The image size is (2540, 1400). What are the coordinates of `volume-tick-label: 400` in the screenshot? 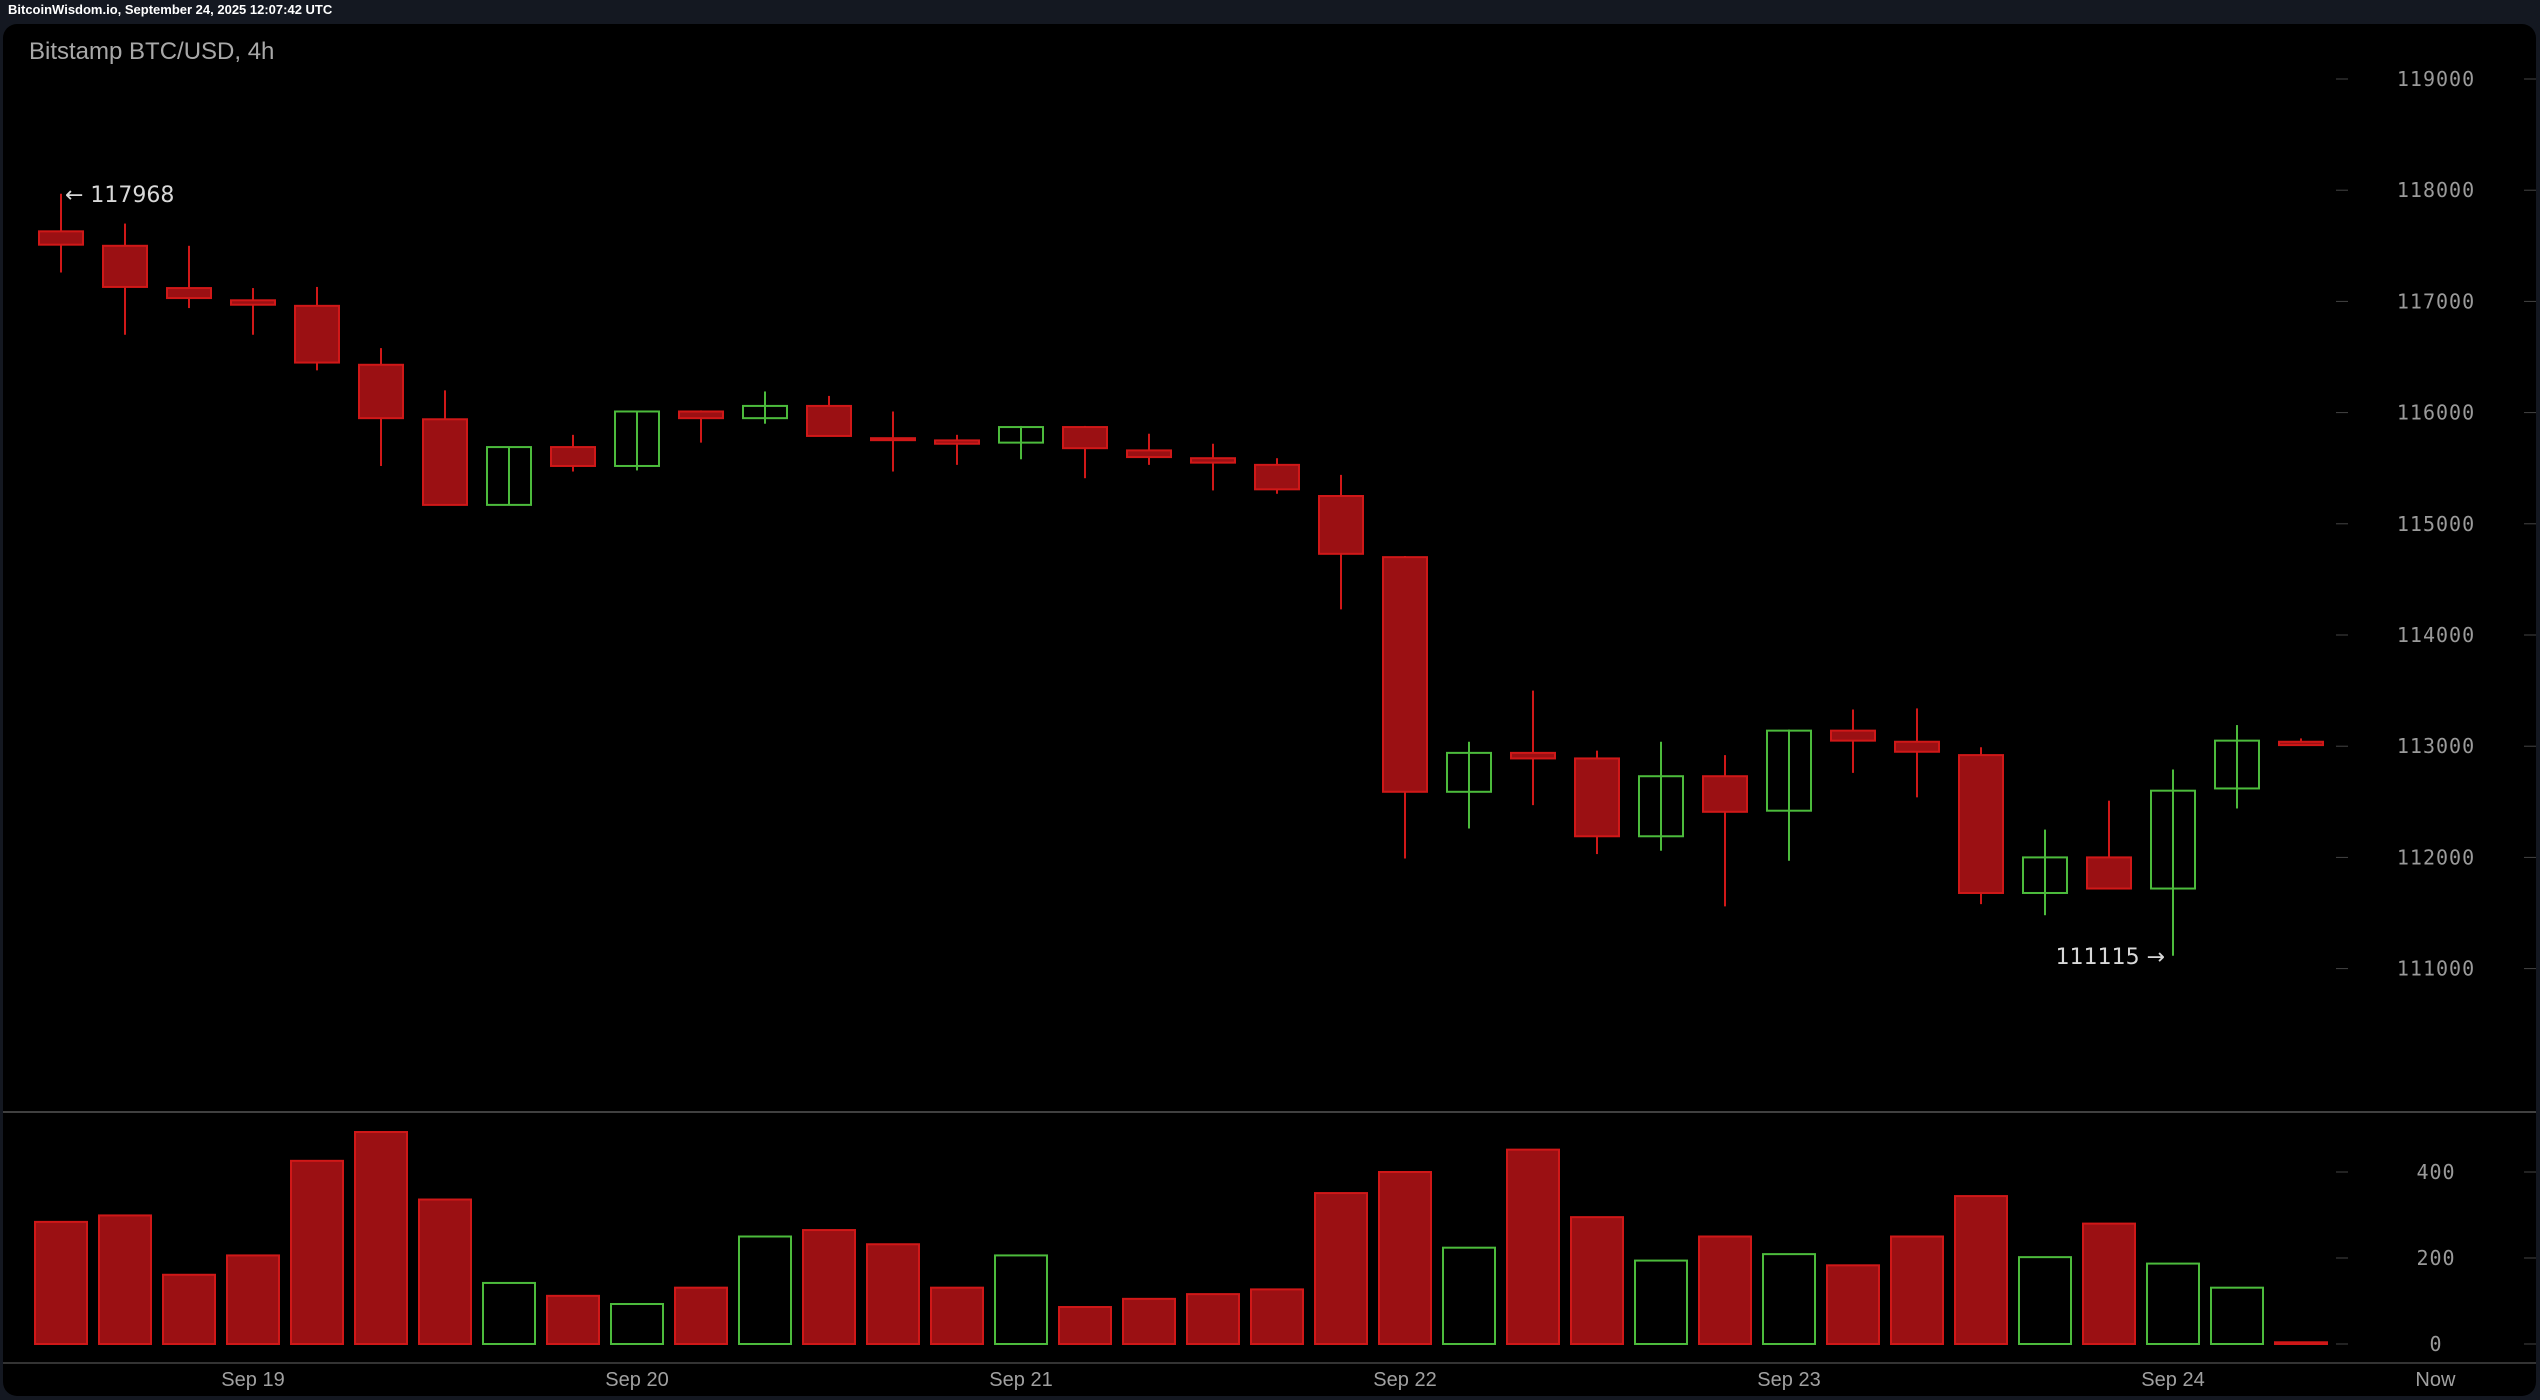 It's located at (2435, 1172).